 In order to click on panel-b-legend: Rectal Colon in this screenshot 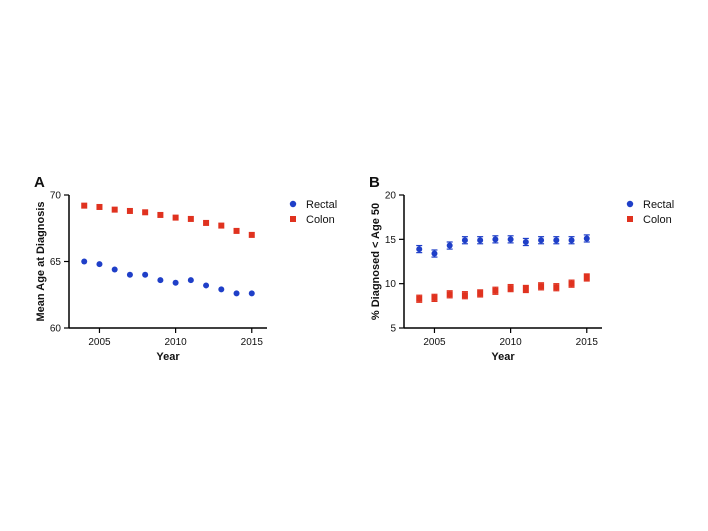, I will do `click(650, 212)`.